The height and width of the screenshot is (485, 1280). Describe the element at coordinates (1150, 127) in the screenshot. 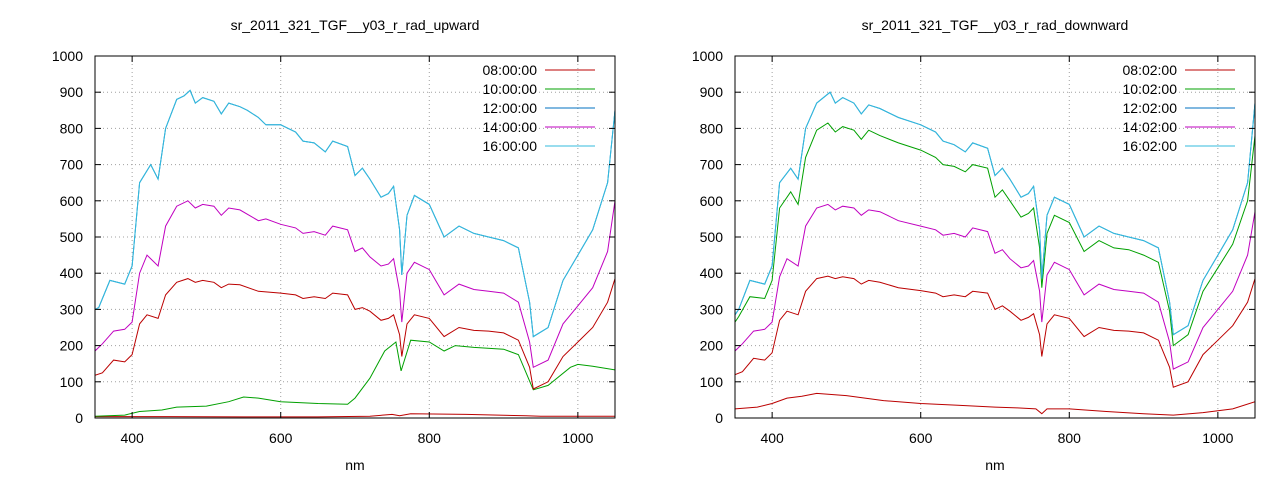

I see `legend-label: 14:02:00` at that location.